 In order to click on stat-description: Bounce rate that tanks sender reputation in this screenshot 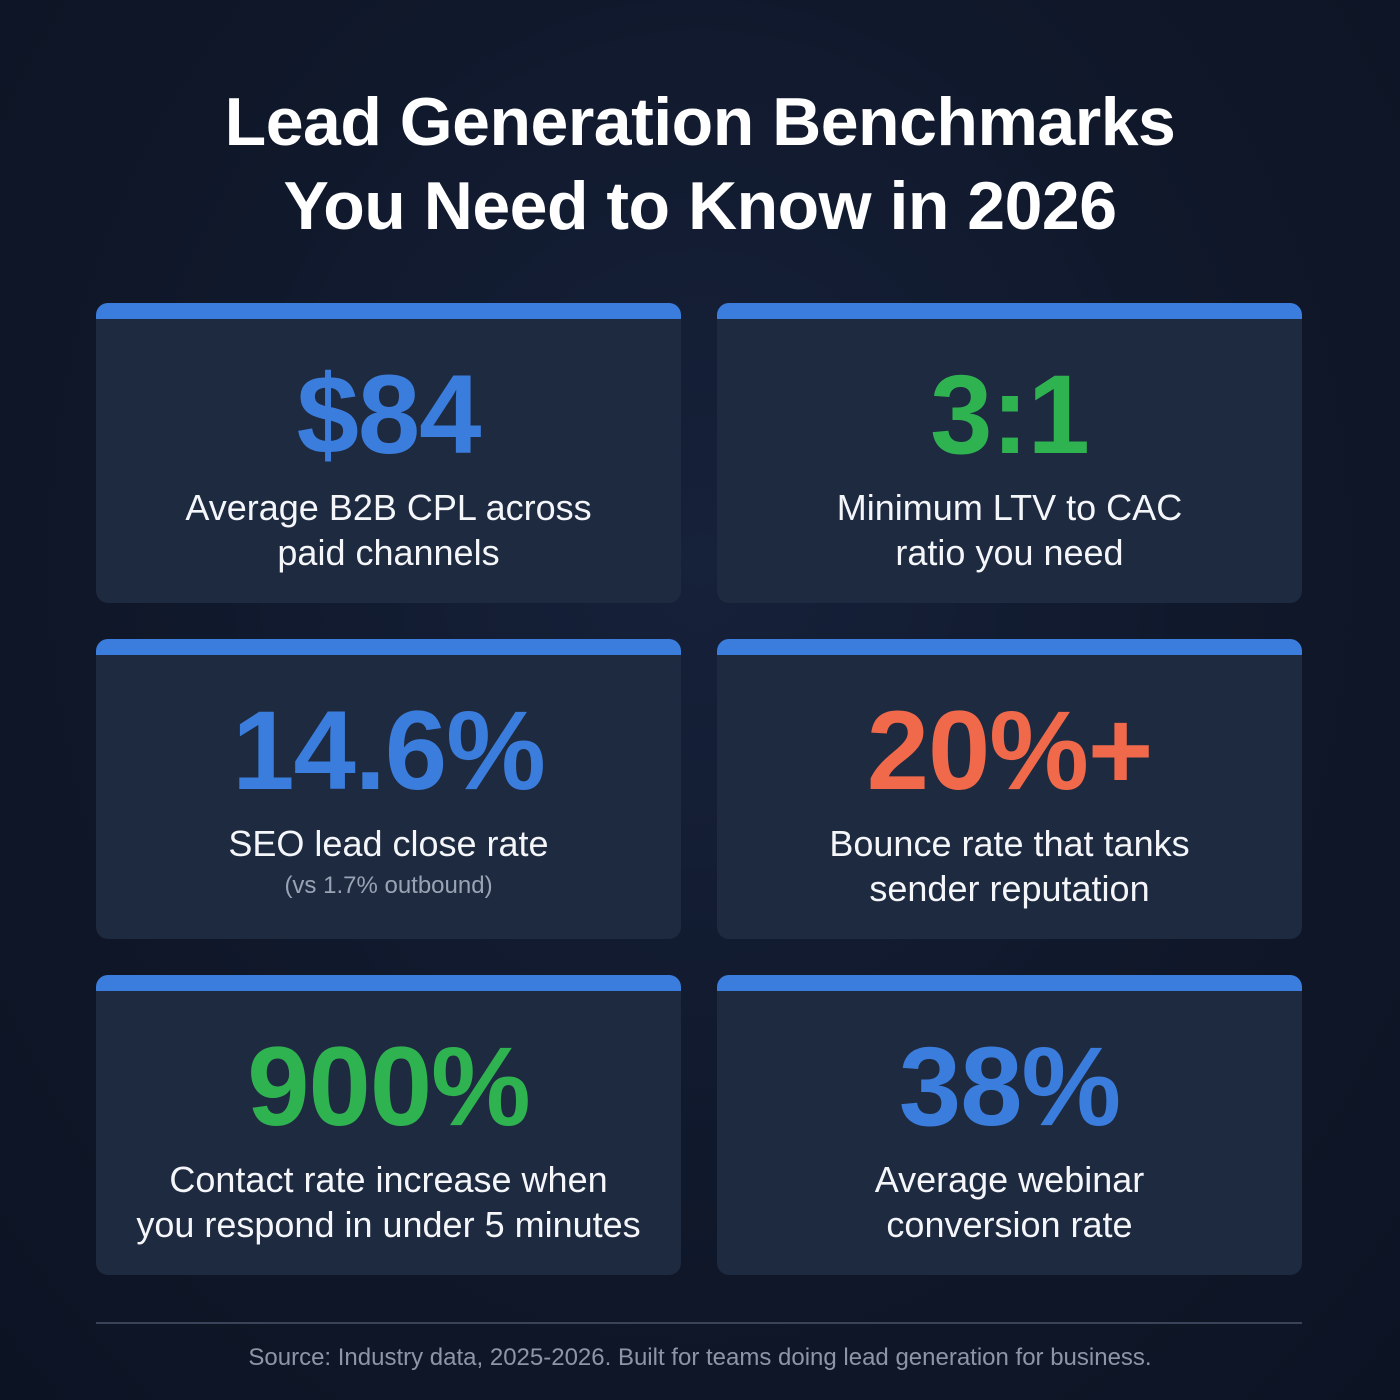, I will do `click(1009, 866)`.